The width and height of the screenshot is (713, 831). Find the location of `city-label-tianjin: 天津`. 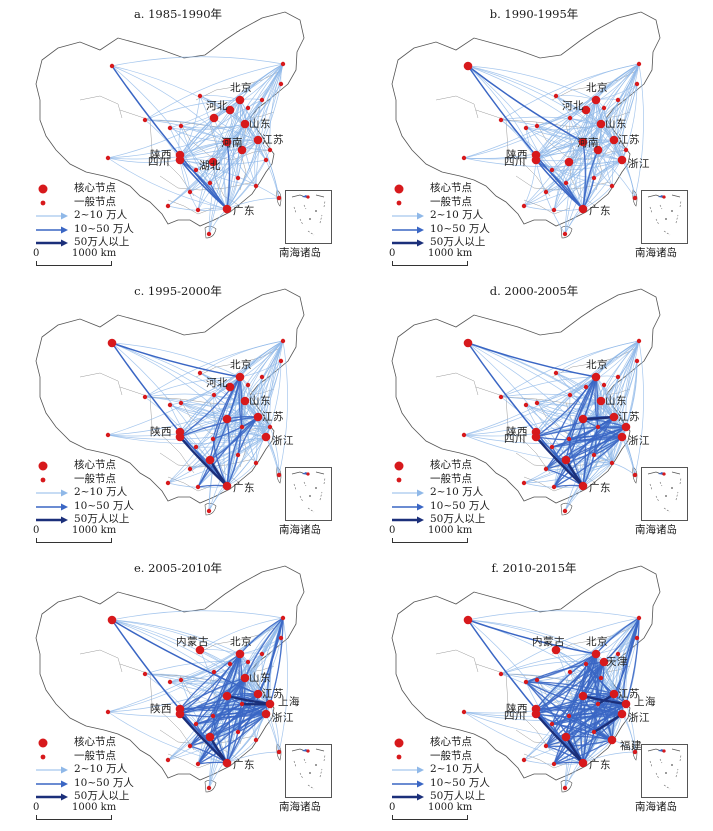

city-label-tianjin: 天津 is located at coordinates (617, 662).